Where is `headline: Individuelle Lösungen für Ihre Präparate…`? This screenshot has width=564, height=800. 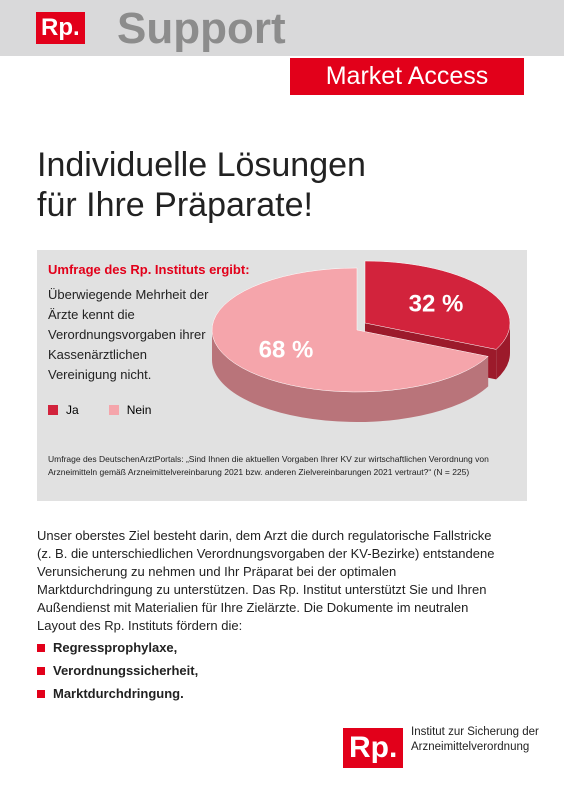 headline: Individuelle Lösungen für Ihre Präparate… is located at coordinates (201, 185).